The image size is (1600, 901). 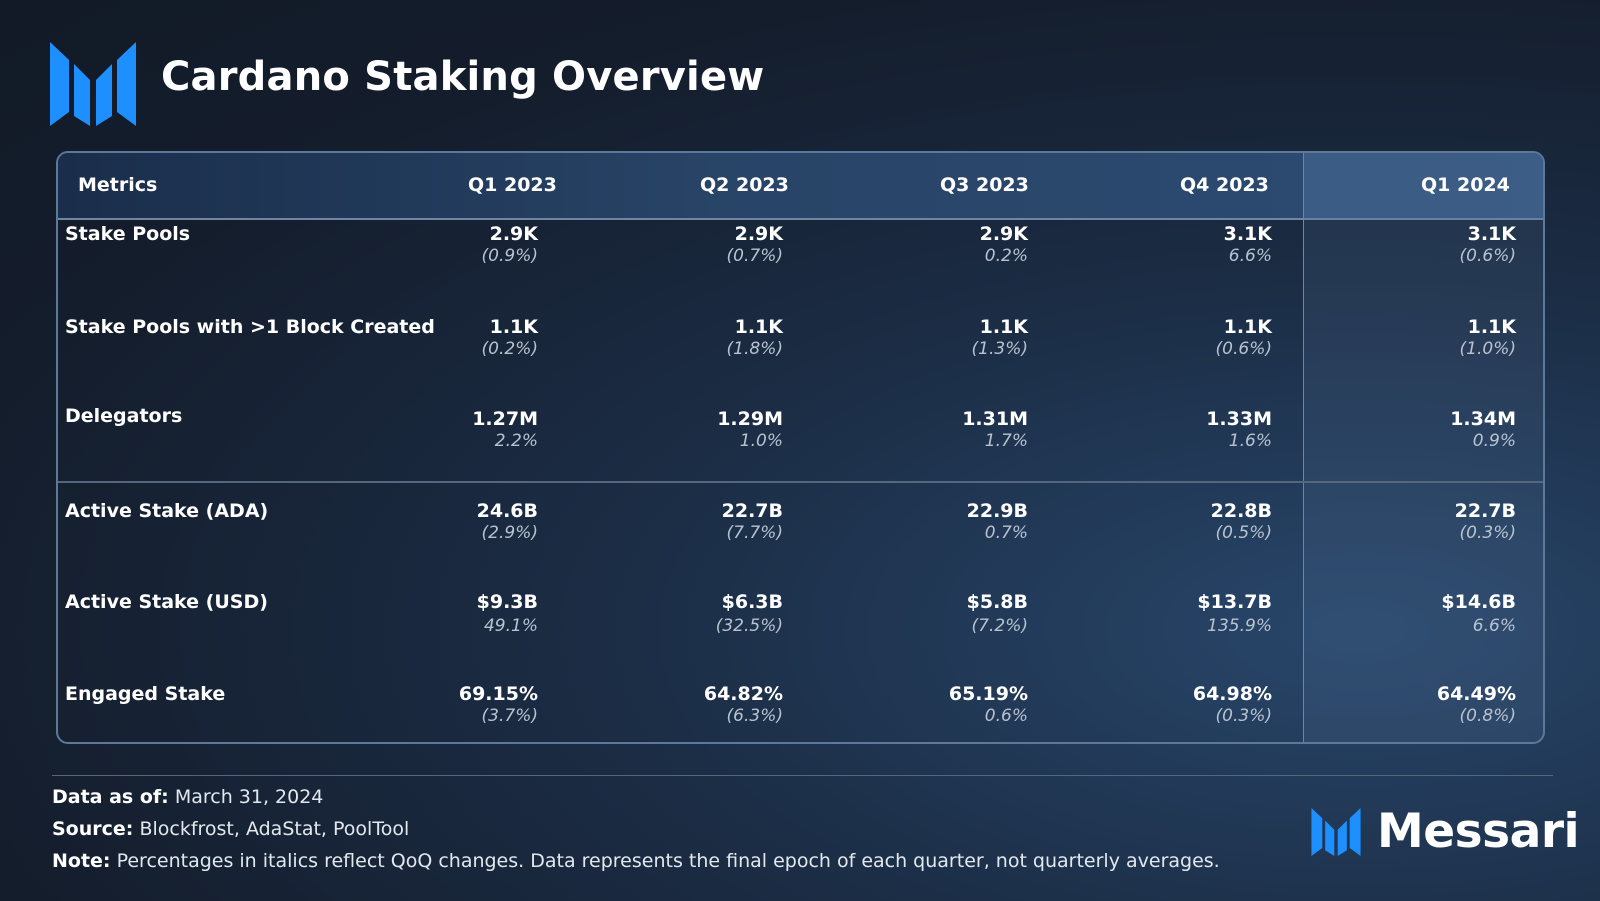 I want to click on metric-value: $5.8B, so click(x=997, y=602).